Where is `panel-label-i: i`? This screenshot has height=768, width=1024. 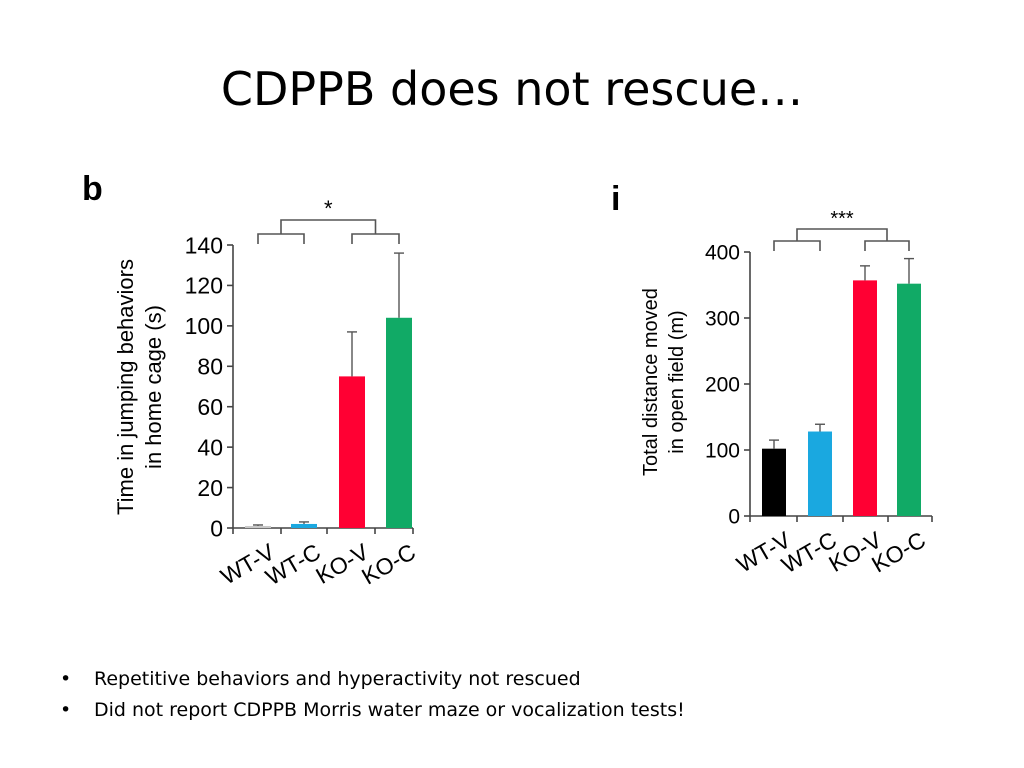 panel-label-i: i is located at coordinates (616, 199).